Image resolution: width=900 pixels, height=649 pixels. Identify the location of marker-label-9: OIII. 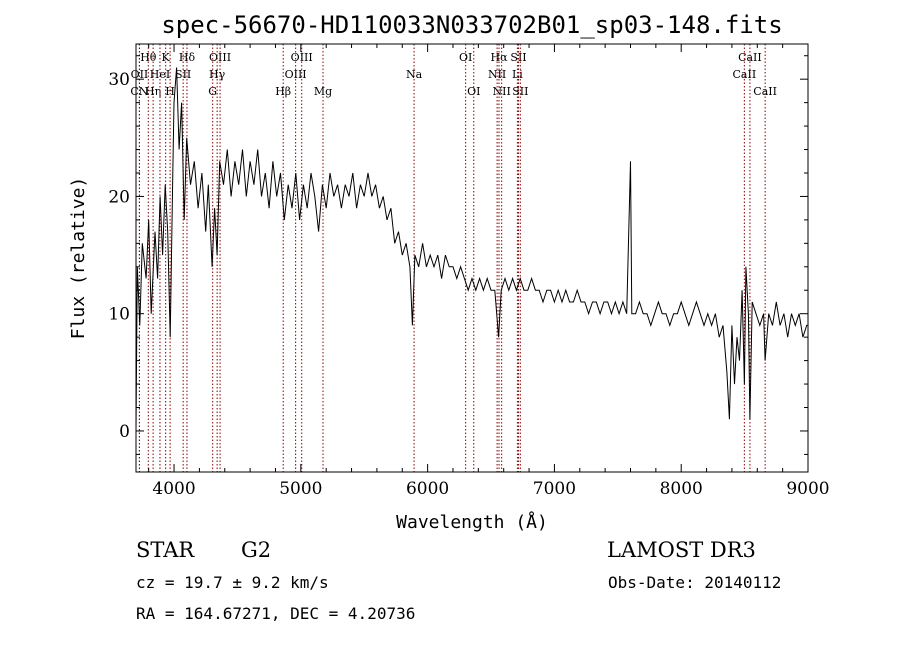
(220, 57).